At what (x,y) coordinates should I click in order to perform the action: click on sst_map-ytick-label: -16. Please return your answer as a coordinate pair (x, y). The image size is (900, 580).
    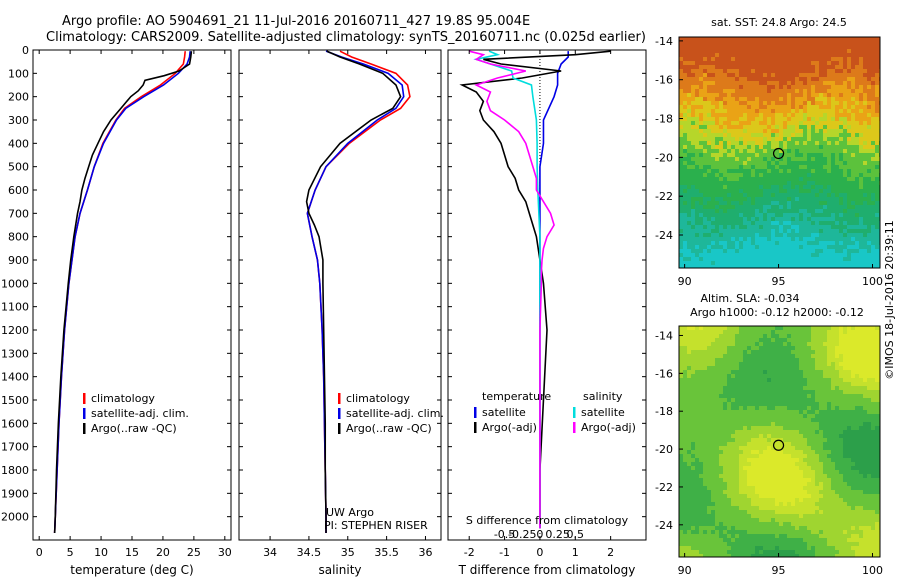
    Looking at the image, I should click on (664, 80).